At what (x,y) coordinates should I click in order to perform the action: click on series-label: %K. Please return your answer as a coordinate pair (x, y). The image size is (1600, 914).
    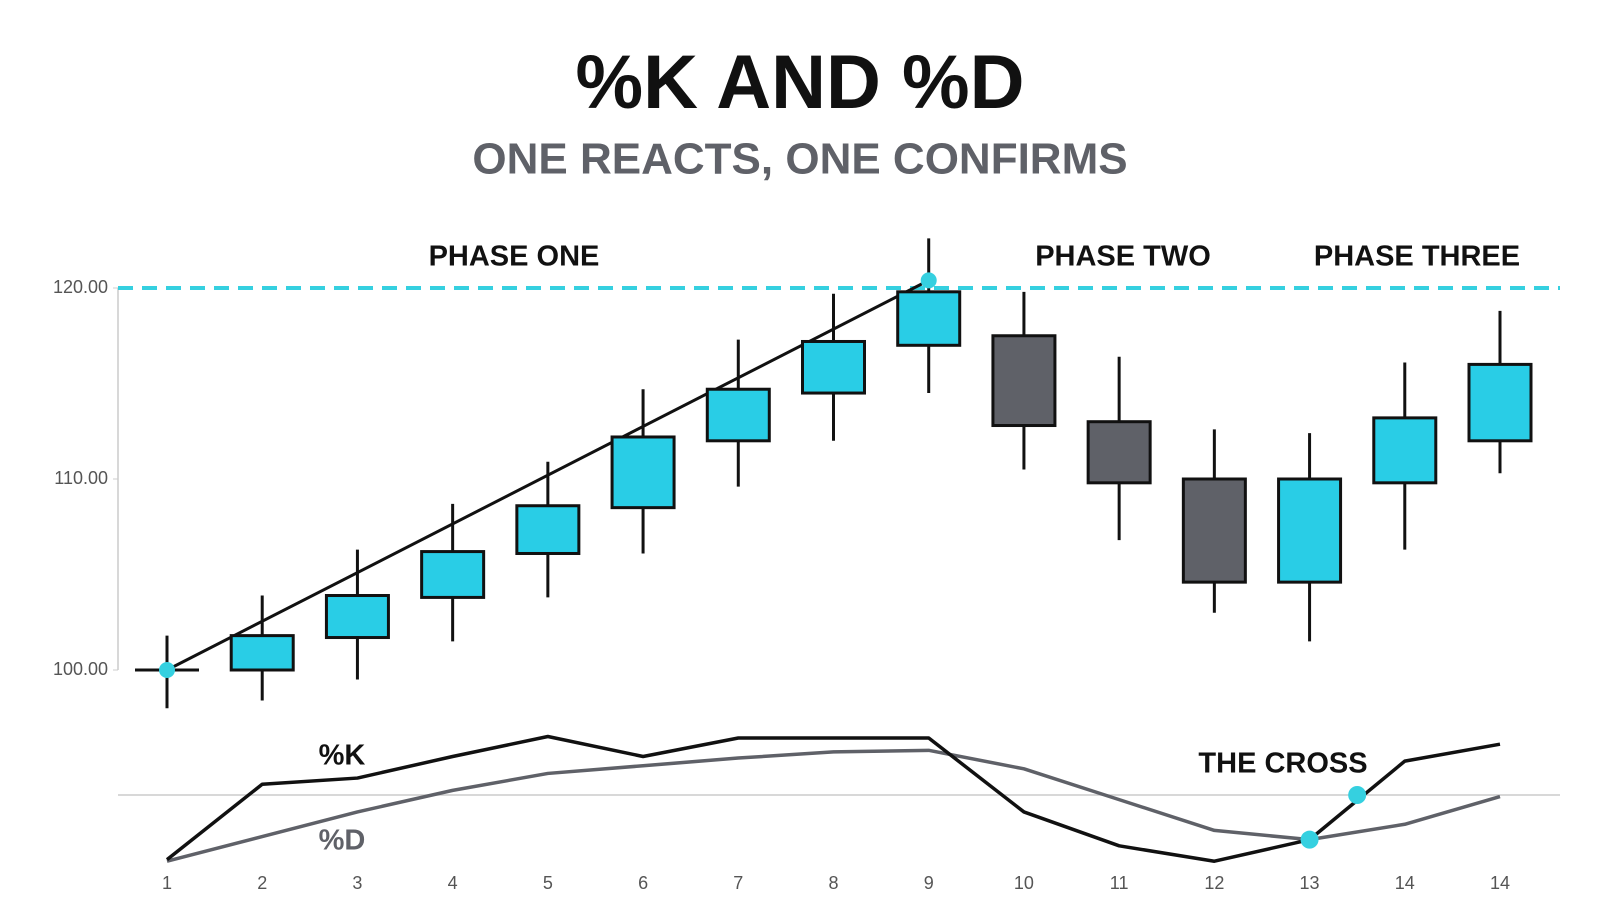
    Looking at the image, I should click on (342, 756).